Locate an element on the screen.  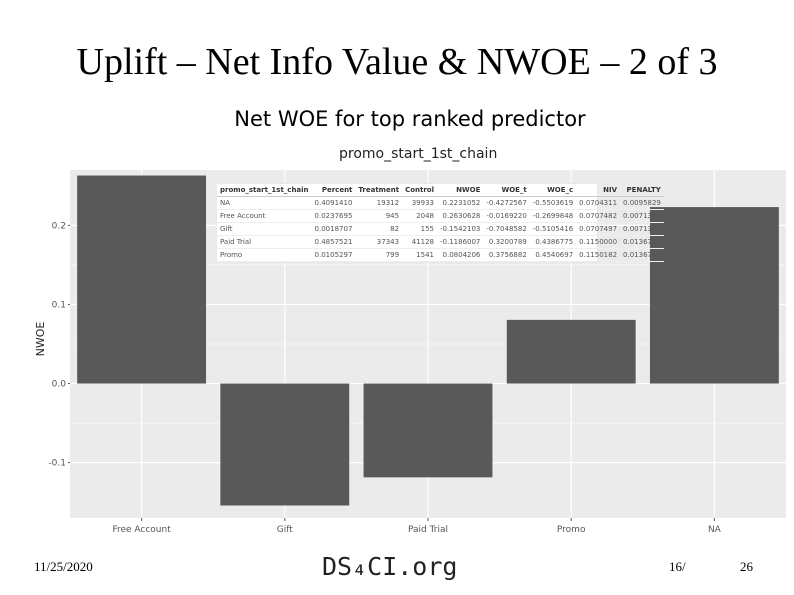
bar-na is located at coordinates (714, 295).